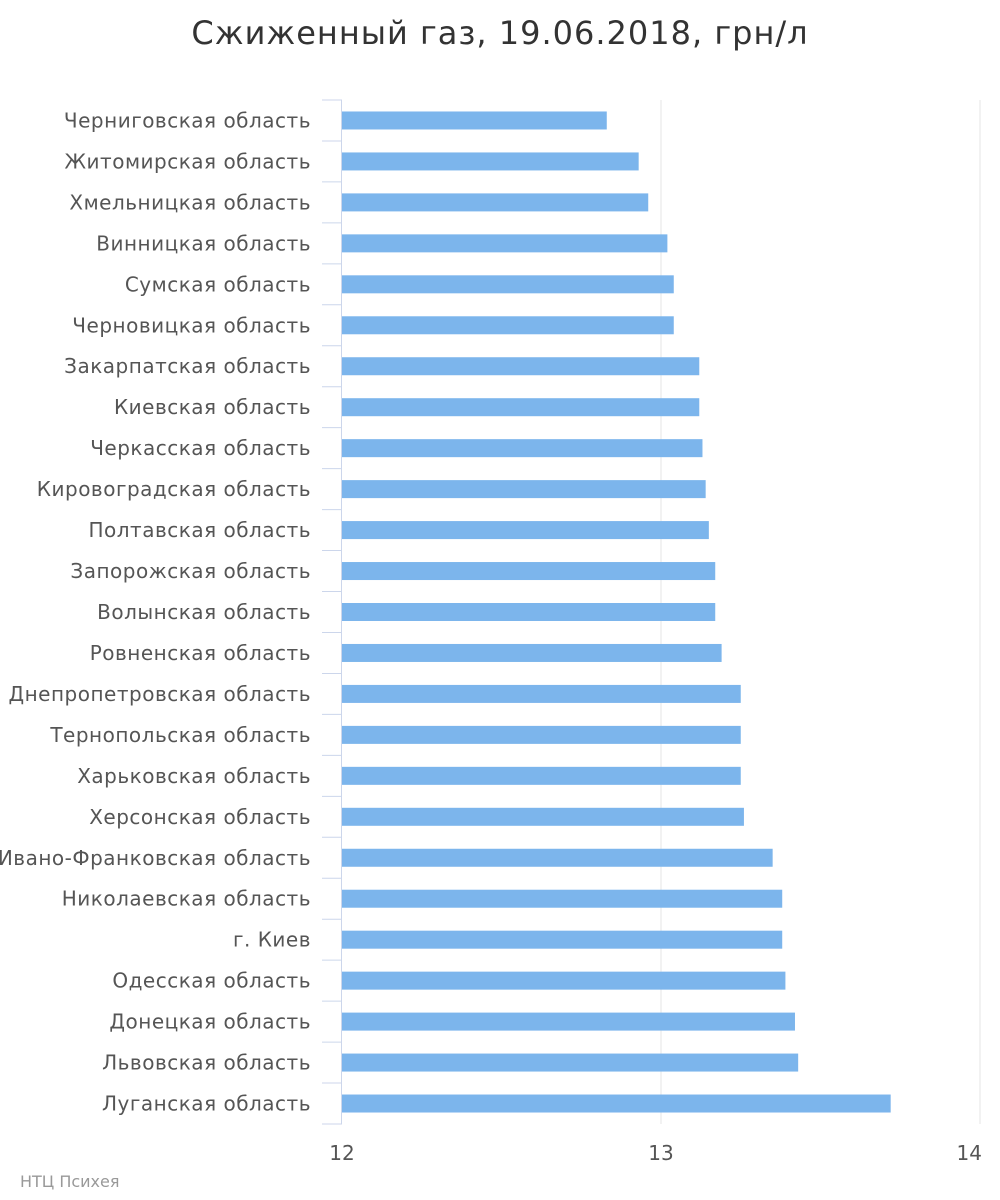 The height and width of the screenshot is (1200, 1000). Describe the element at coordinates (190, 571) in the screenshot. I see `category-label: Запорожская область` at that location.